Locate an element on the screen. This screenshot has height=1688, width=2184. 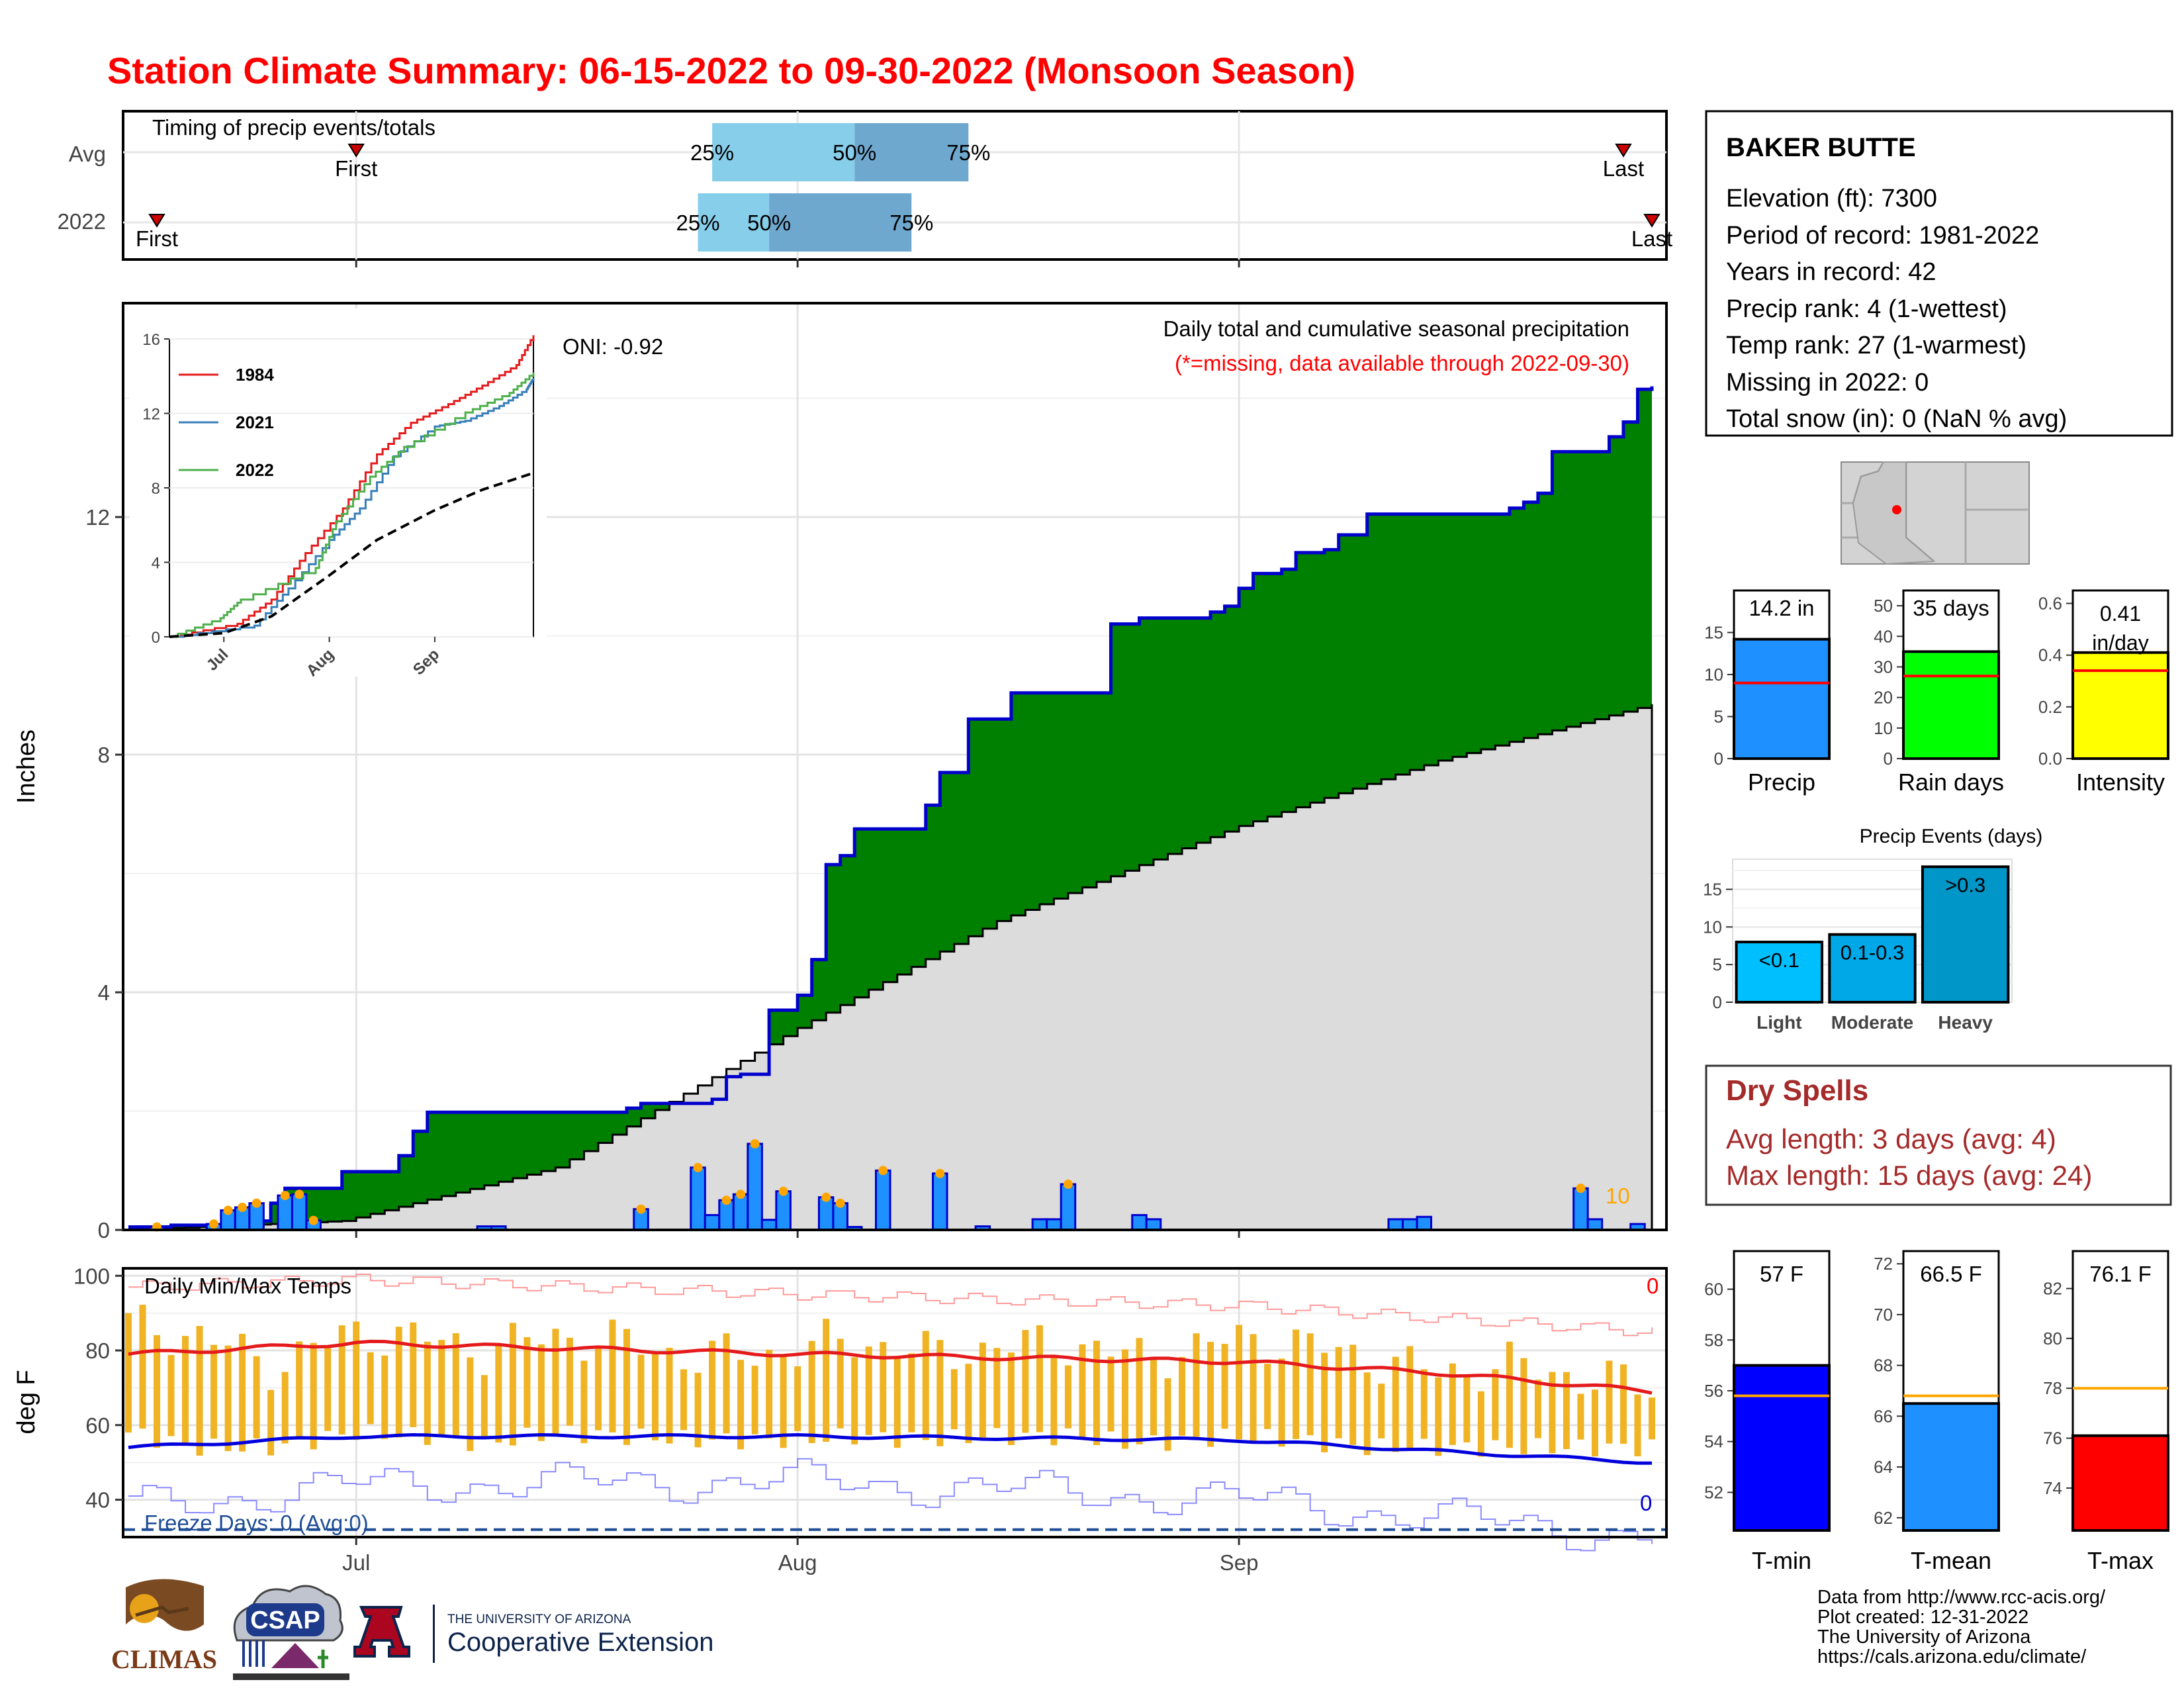
oni-label: ONI: -0.92 is located at coordinates (613, 346).